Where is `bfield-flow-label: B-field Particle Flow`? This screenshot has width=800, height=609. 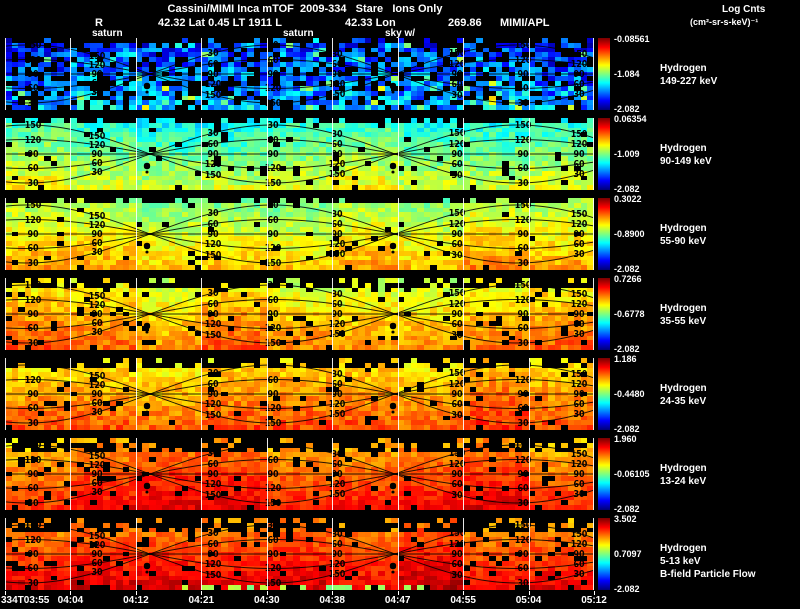 bfield-flow-label: B-field Particle Flow is located at coordinates (708, 574).